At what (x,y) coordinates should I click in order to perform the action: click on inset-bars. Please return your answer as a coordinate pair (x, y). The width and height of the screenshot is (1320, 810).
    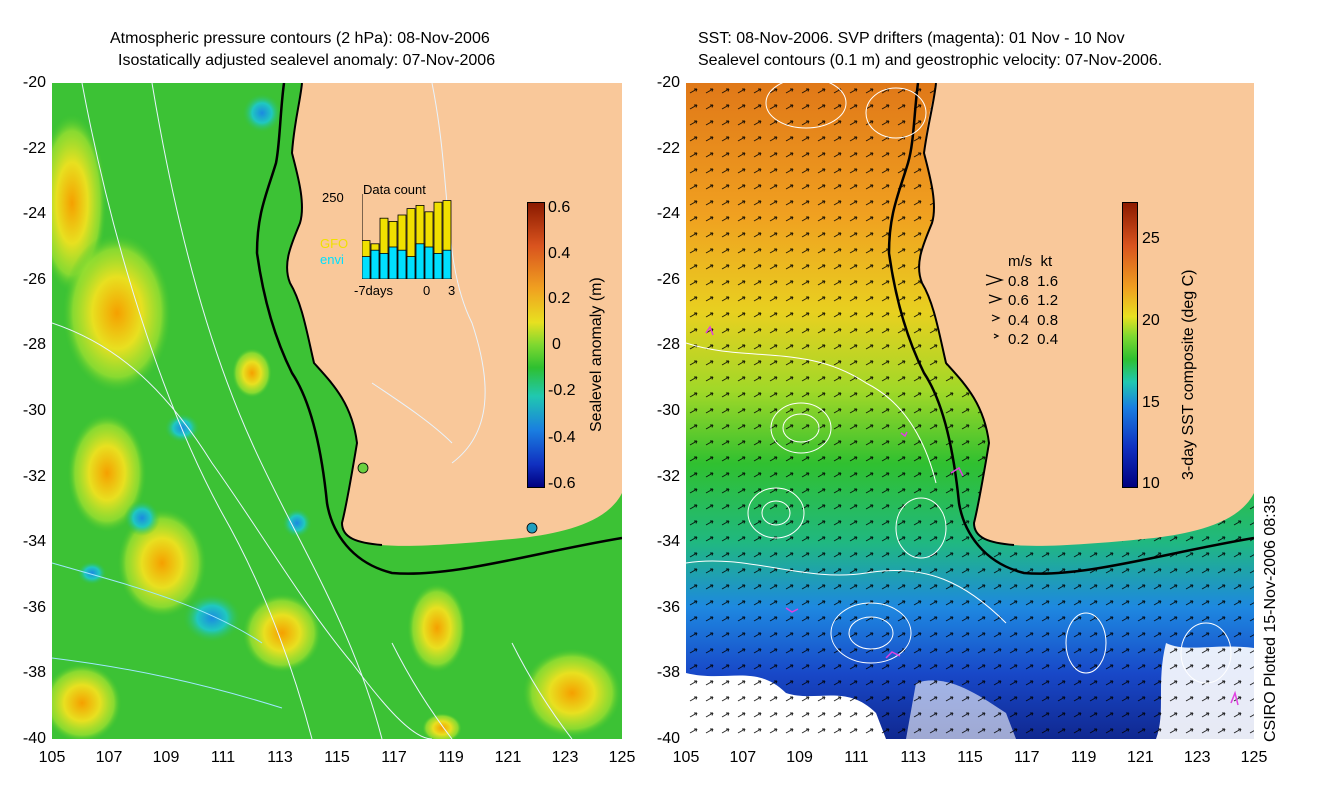
    Looking at the image, I should click on (407, 236).